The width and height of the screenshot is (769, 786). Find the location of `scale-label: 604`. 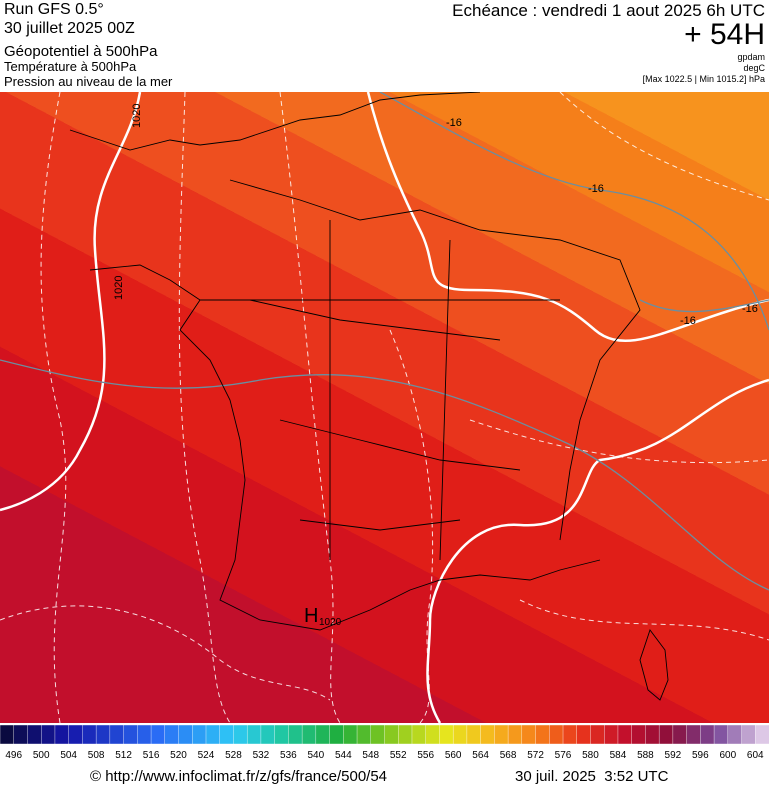

scale-label: 604 is located at coordinates (755, 755).